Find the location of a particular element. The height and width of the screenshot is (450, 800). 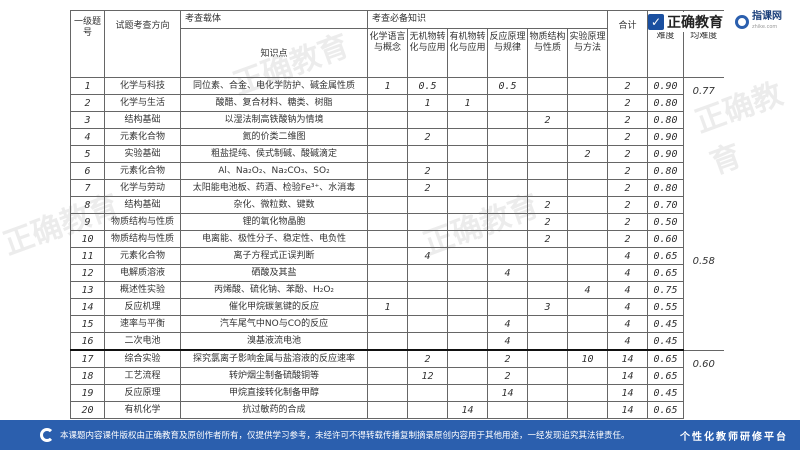

question-number: 14 is located at coordinates (87, 307).